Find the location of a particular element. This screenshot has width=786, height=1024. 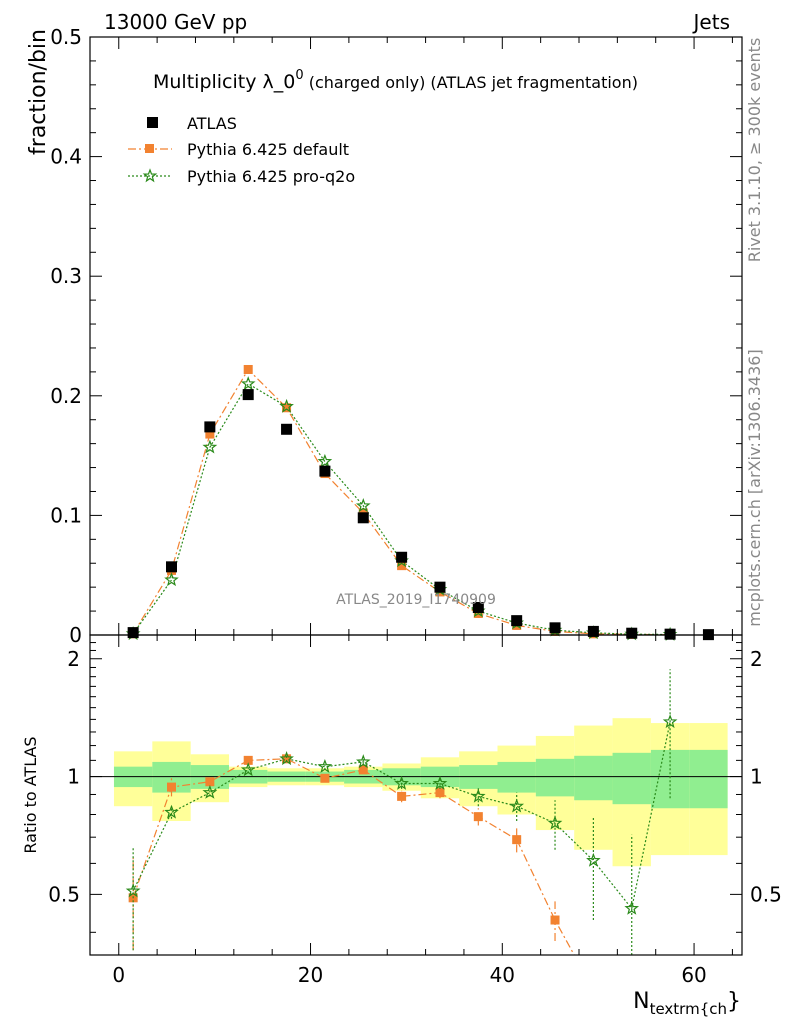

x-axis-label: Ntextrm{ch} is located at coordinates (687, 1003).